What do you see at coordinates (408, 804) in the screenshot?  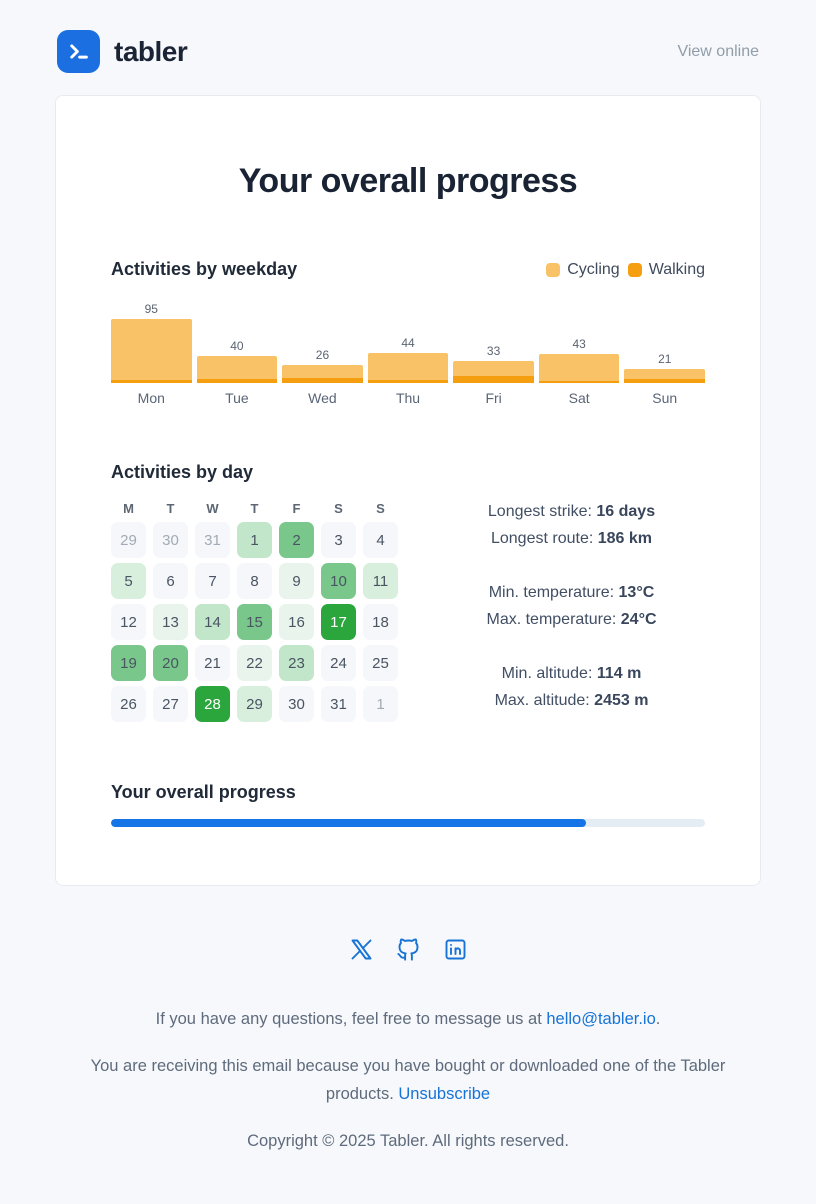 I see `progress-section: Your overall progress` at bounding box center [408, 804].